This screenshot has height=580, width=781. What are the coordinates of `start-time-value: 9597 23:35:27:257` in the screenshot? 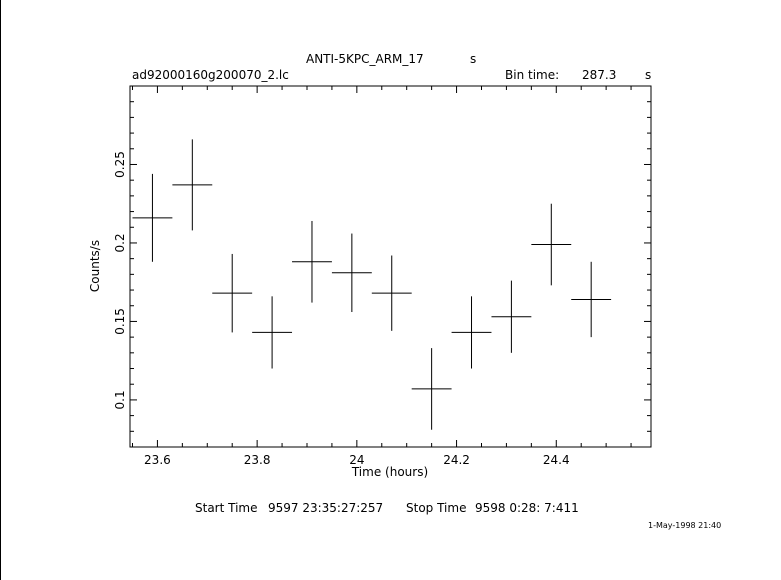 It's located at (325, 508).